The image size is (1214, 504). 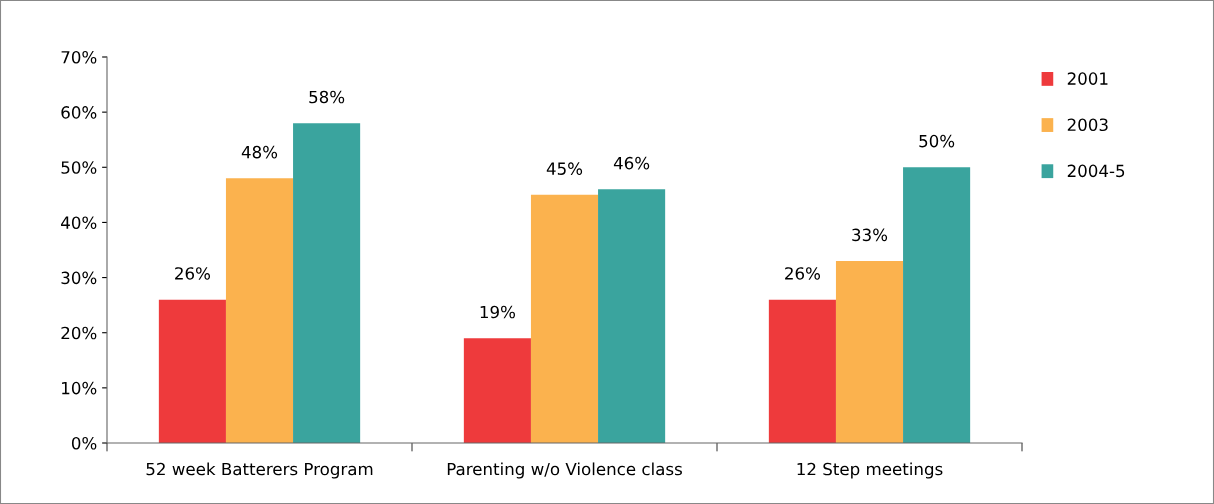 I want to click on y-tick-label: 0%, so click(x=84, y=443).